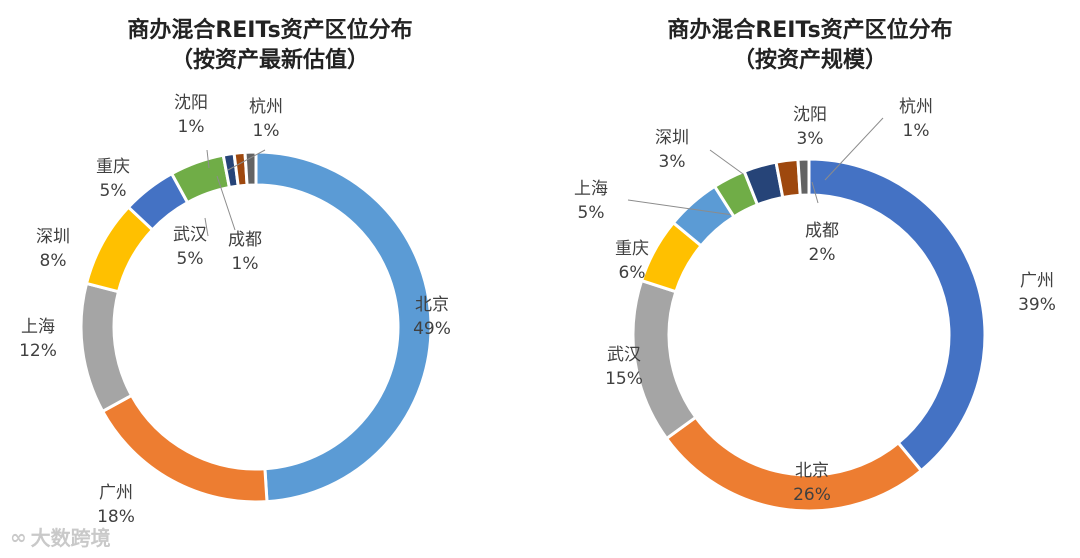 The width and height of the screenshot is (1080, 558). I want to click on chart-2-slice-value-6: 3%, so click(672, 162).